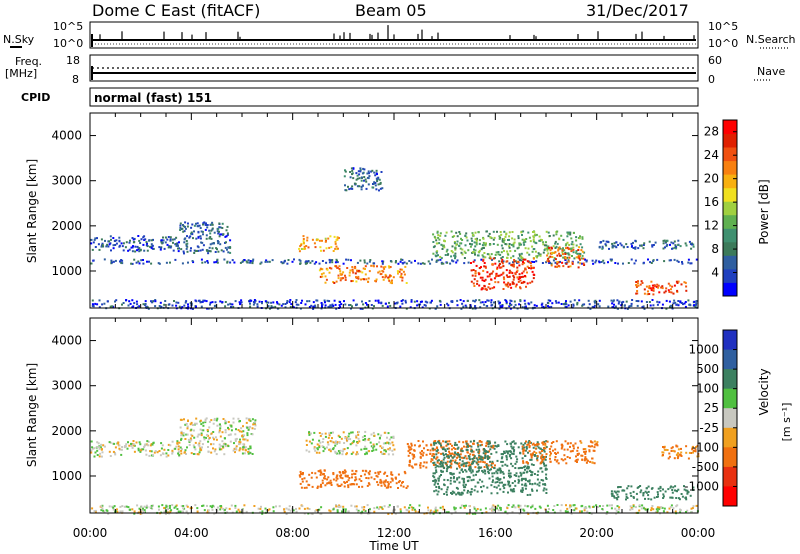 This screenshot has height=554, width=800. Describe the element at coordinates (32, 415) in the screenshot. I see `velocity-ylabel: Slant Range [km]` at that location.